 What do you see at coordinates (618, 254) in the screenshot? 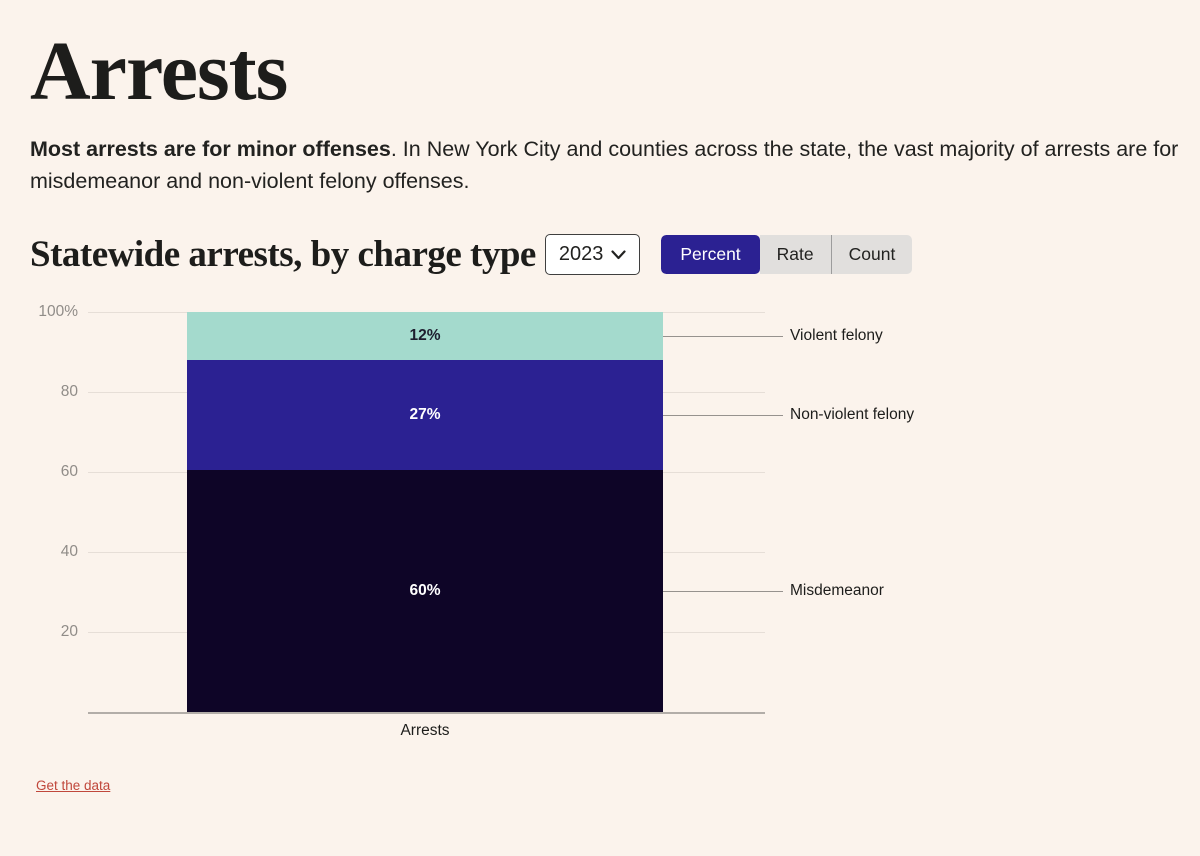
I see `chevron-down-icon` at bounding box center [618, 254].